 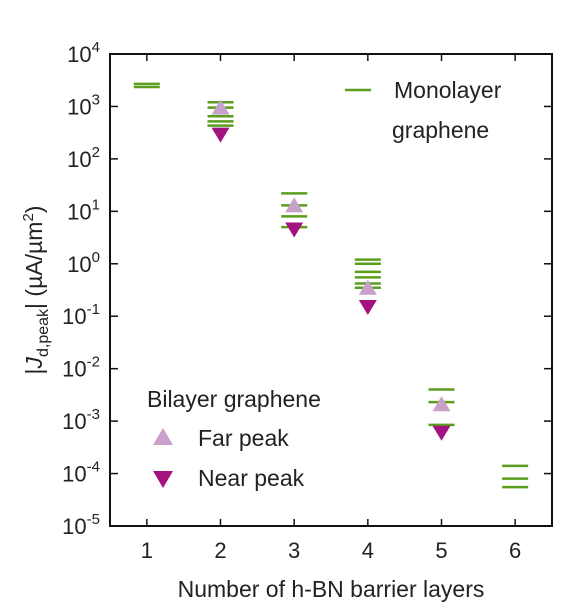 I want to click on y-tick-label: 10⁴, so click(x=83, y=53).